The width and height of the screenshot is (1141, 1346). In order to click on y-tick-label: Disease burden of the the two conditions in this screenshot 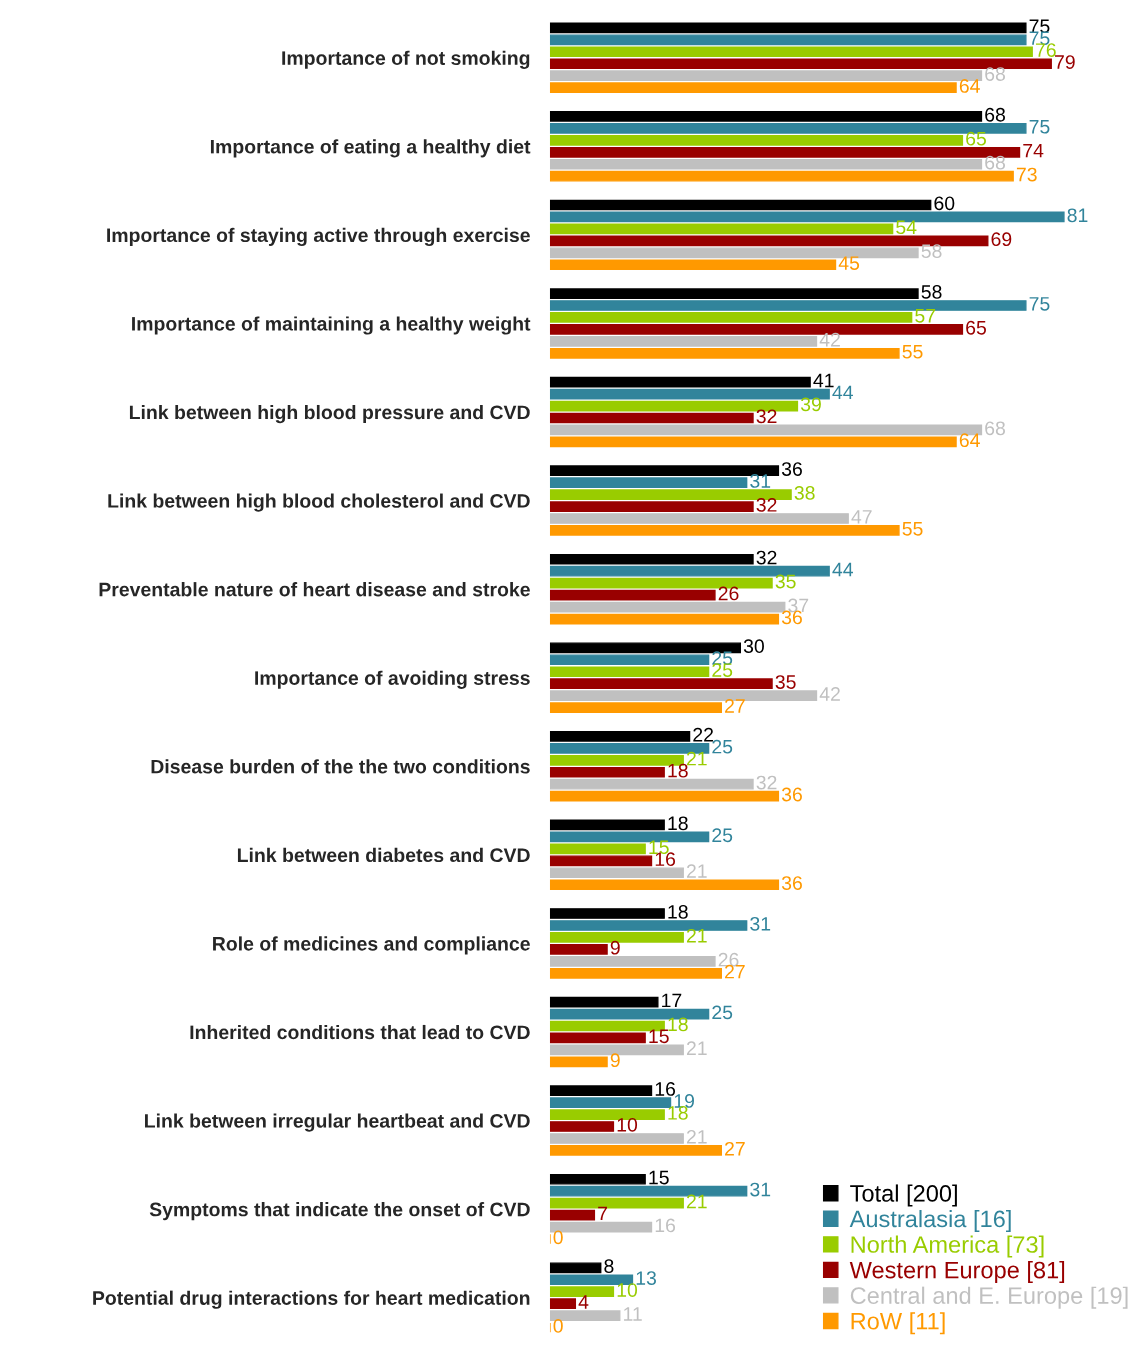, I will do `click(340, 766)`.